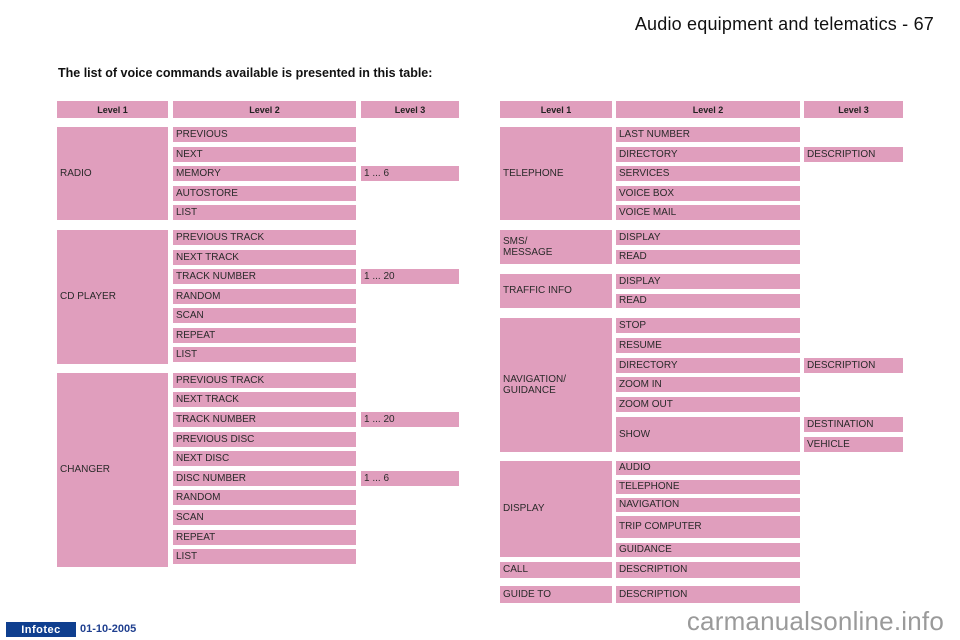  What do you see at coordinates (853, 424) in the screenshot?
I see `level3-cell: DESTINATION` at bounding box center [853, 424].